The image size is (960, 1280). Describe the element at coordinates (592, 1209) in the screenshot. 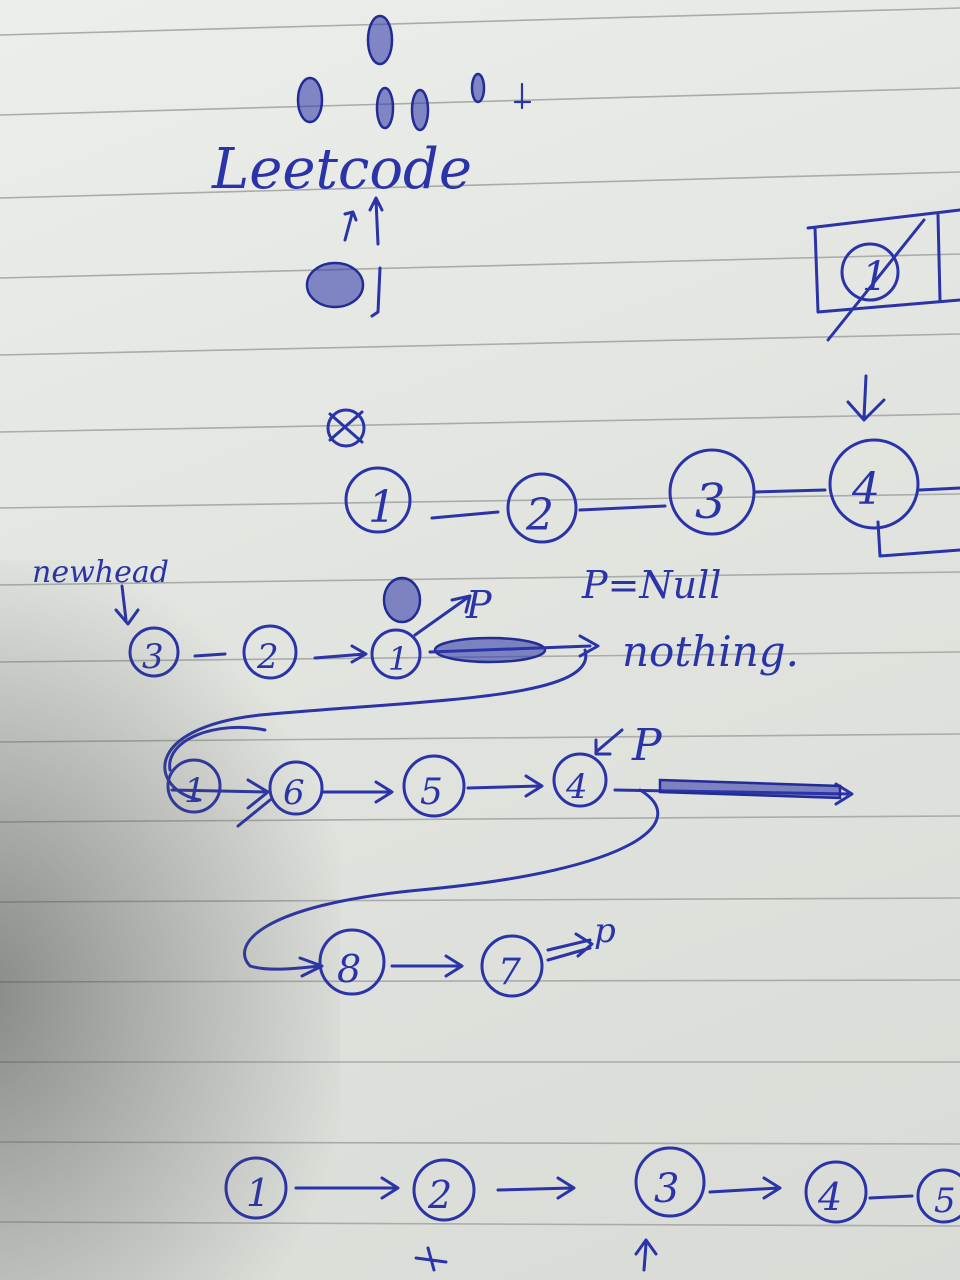

I see `bottom-list: 1 2 3 4 5` at that location.